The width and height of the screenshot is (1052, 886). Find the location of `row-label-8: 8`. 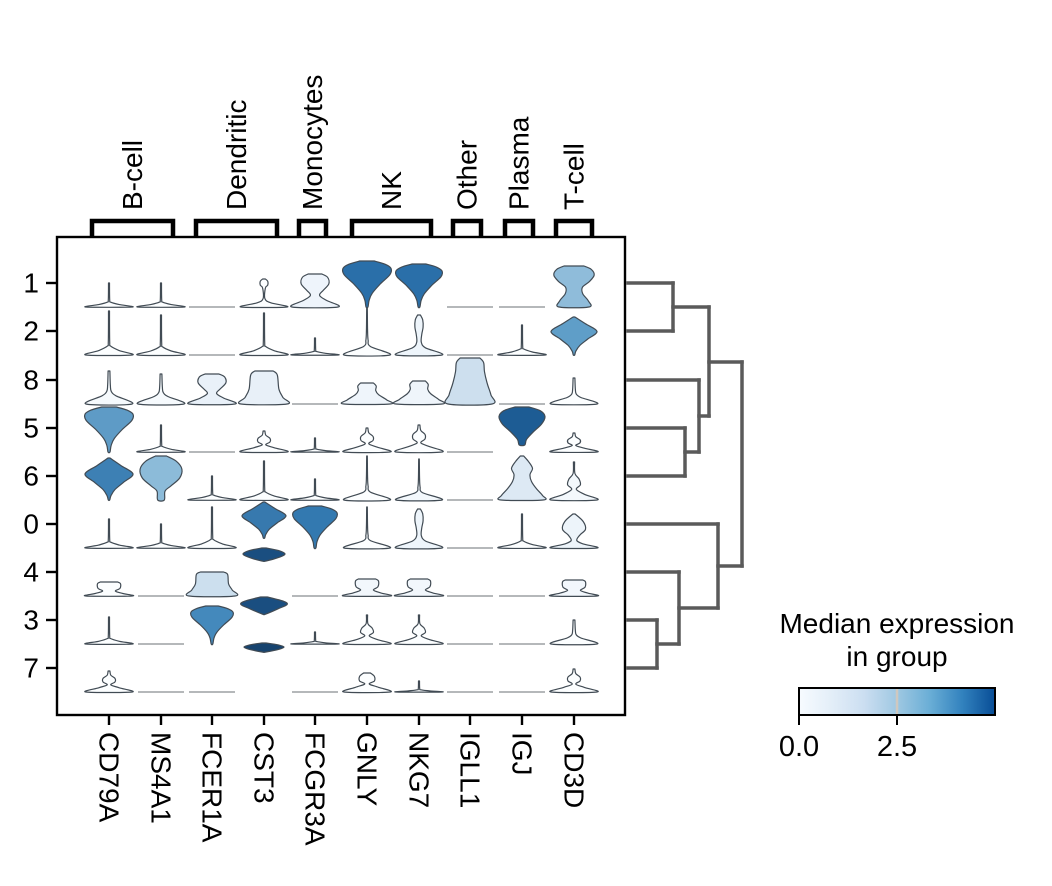

row-label-8: 8 is located at coordinates (31, 380).